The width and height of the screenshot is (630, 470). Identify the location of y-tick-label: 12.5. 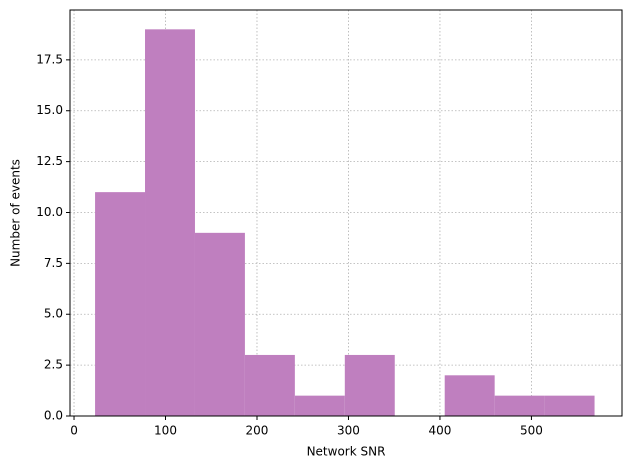
(49, 161).